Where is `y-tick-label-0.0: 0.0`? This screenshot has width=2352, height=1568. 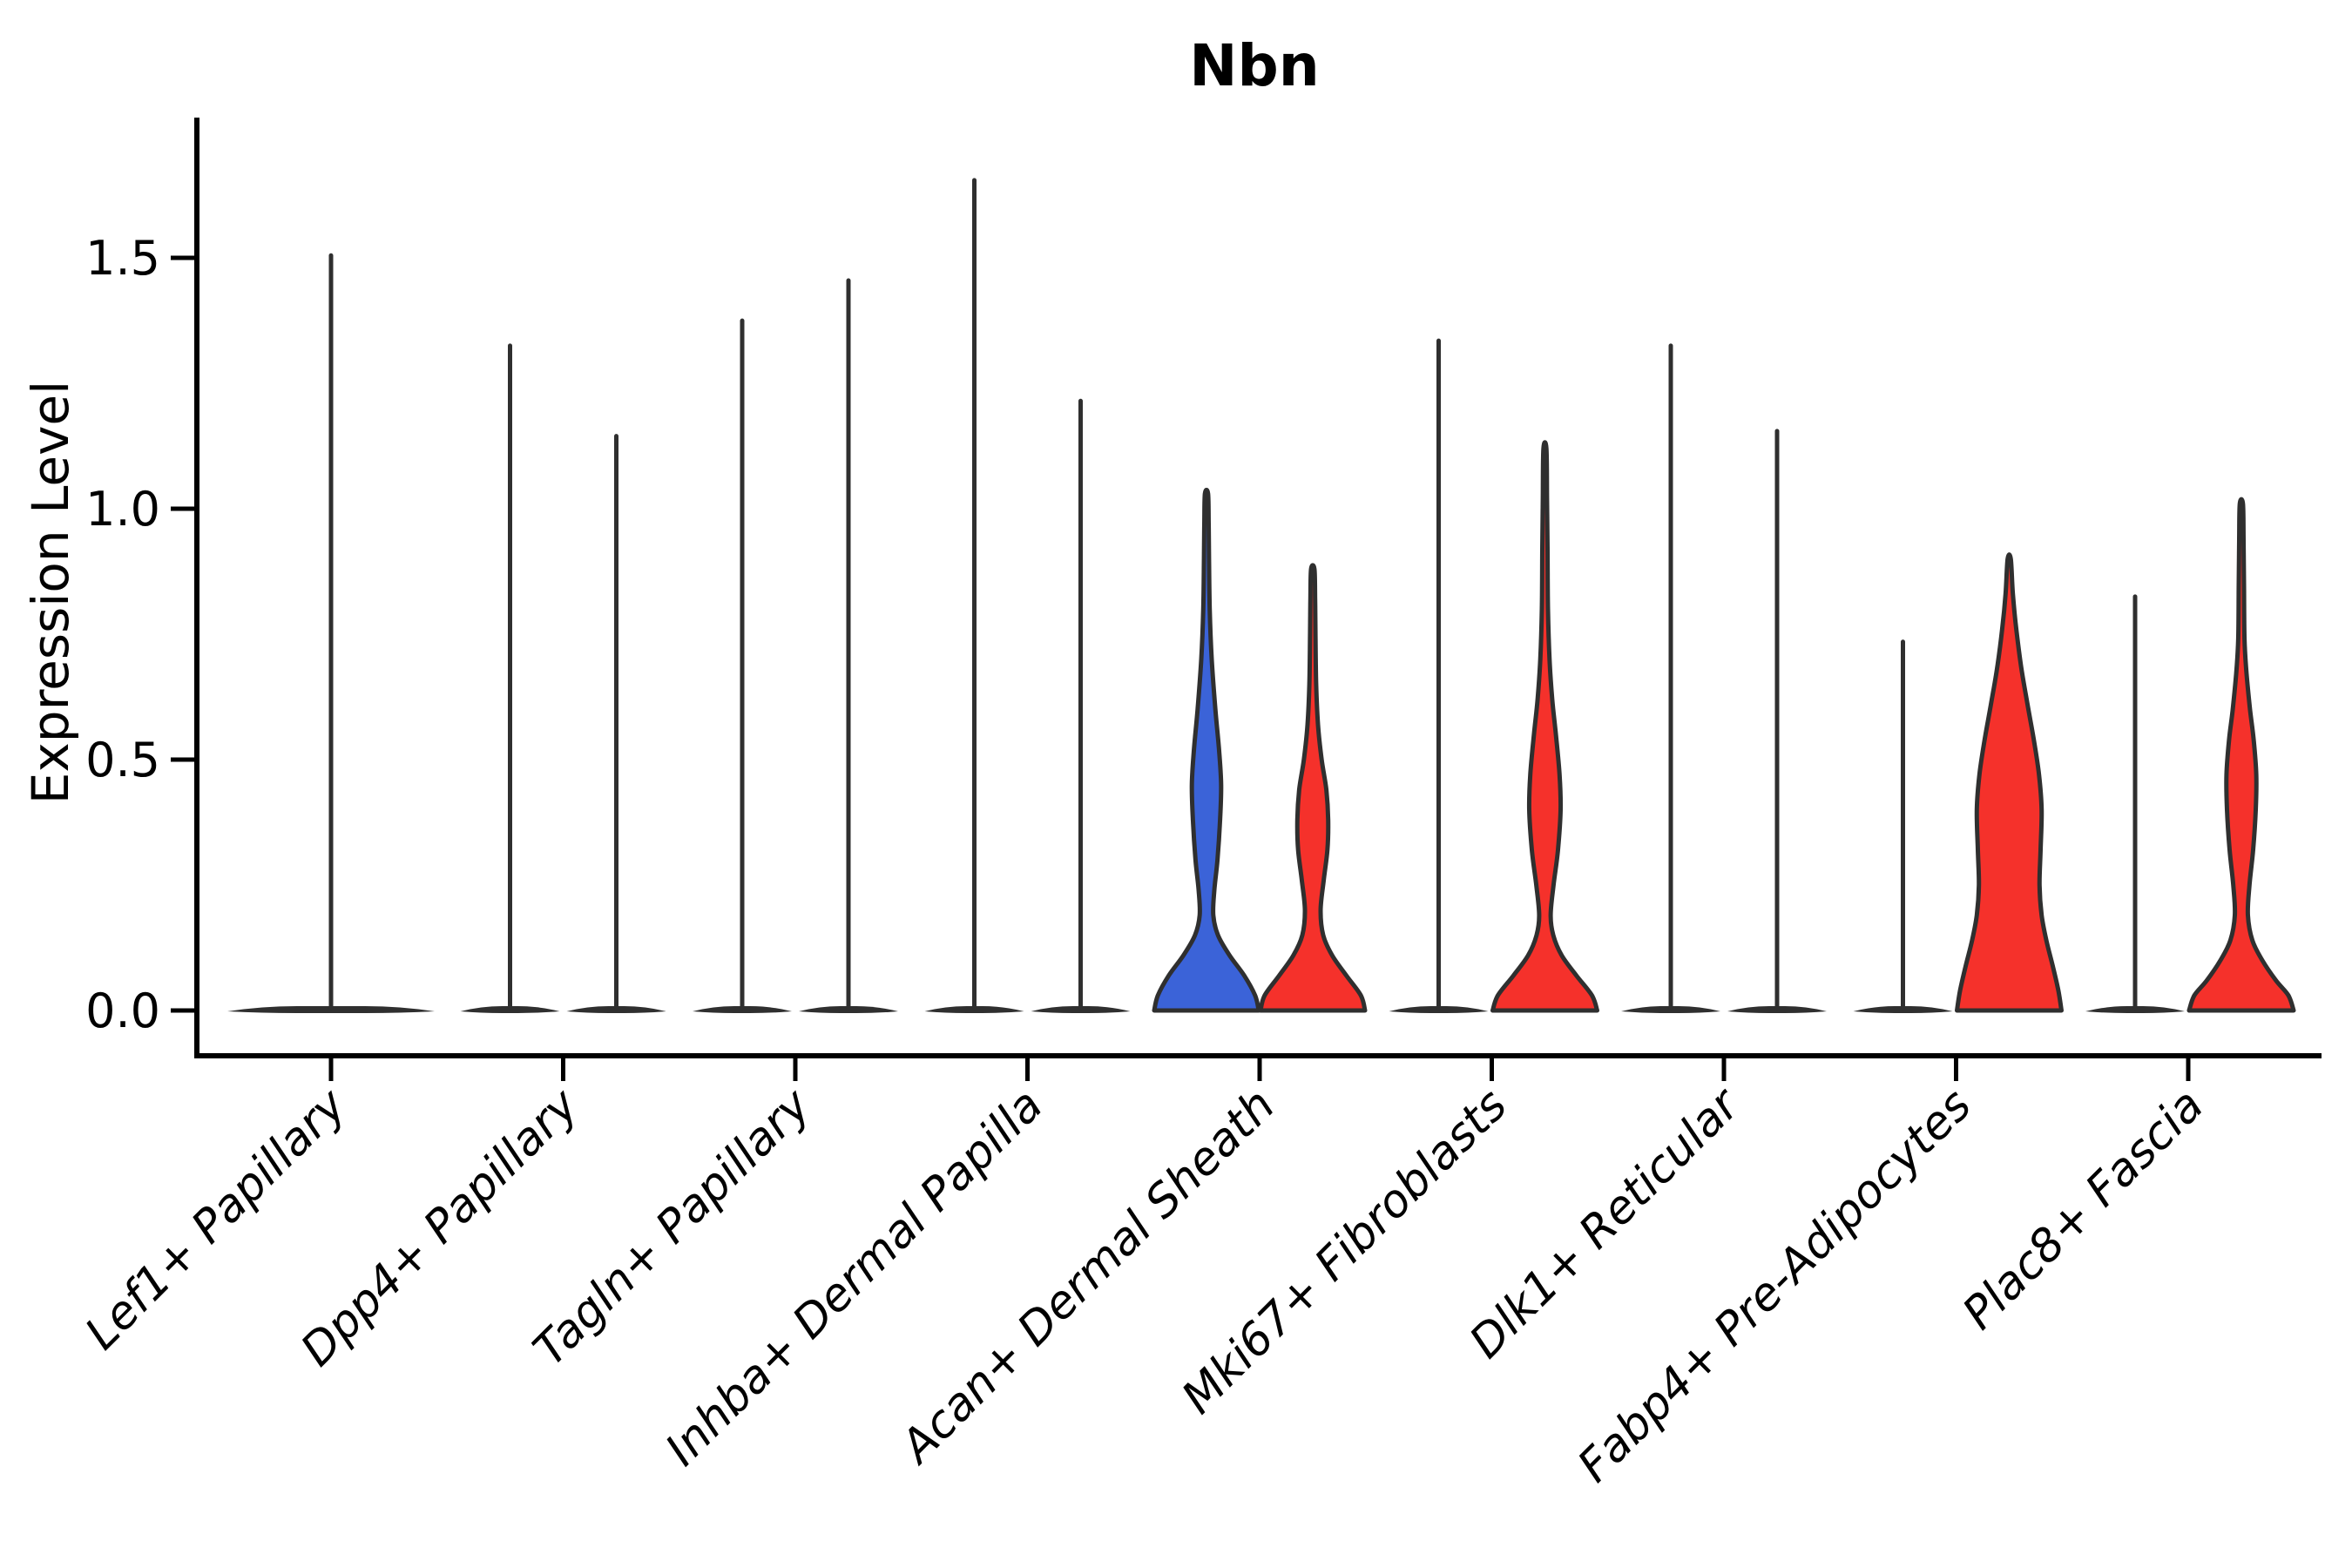
y-tick-label-0.0: 0.0 is located at coordinates (122, 1011).